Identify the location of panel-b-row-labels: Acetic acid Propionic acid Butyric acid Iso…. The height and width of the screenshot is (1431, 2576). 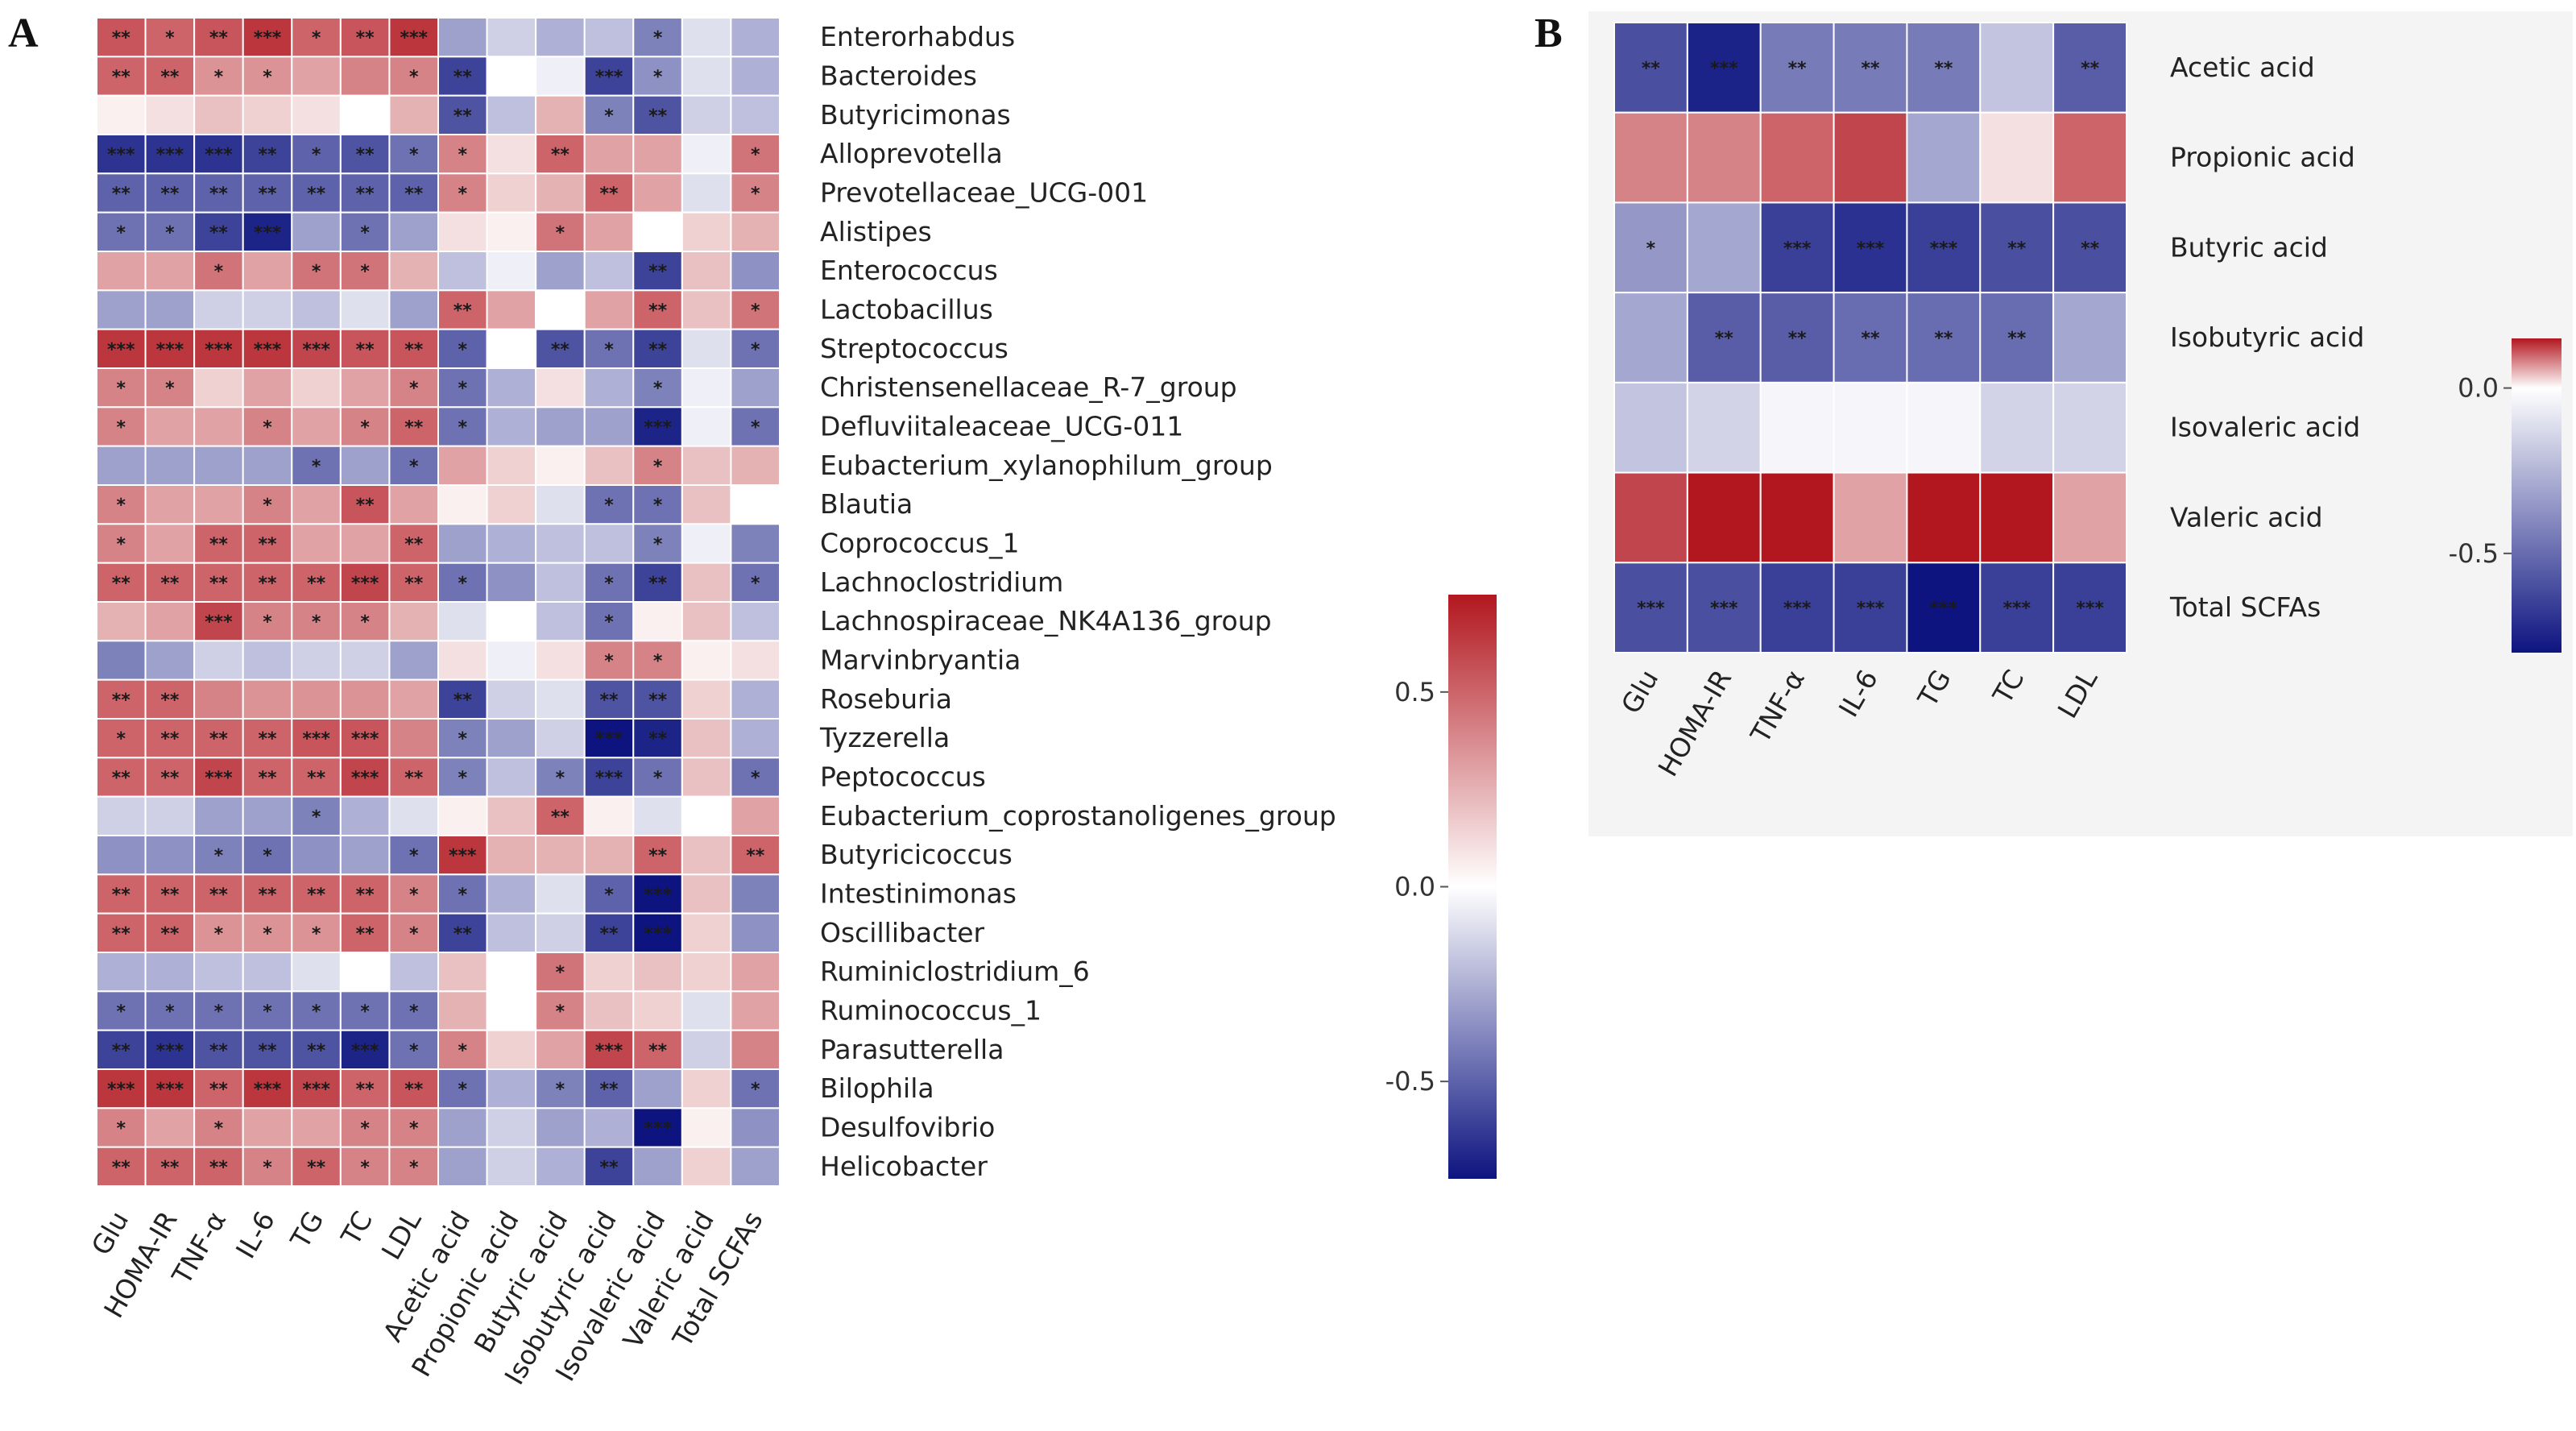
(2266, 337).